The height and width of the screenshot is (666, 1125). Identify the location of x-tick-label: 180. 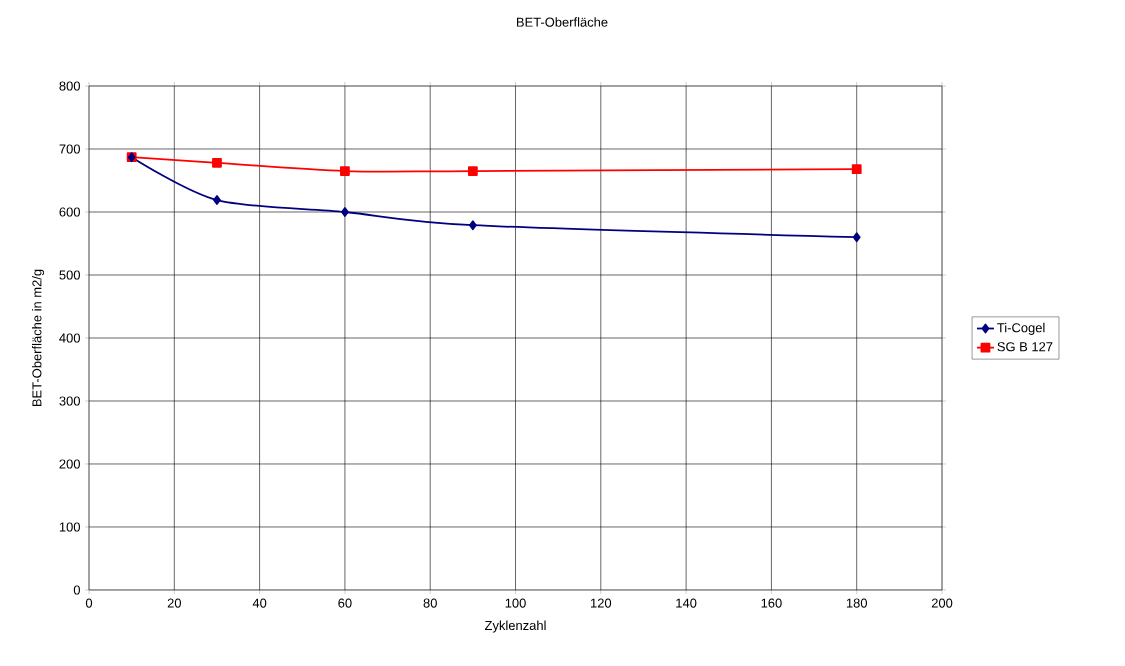
(857, 603).